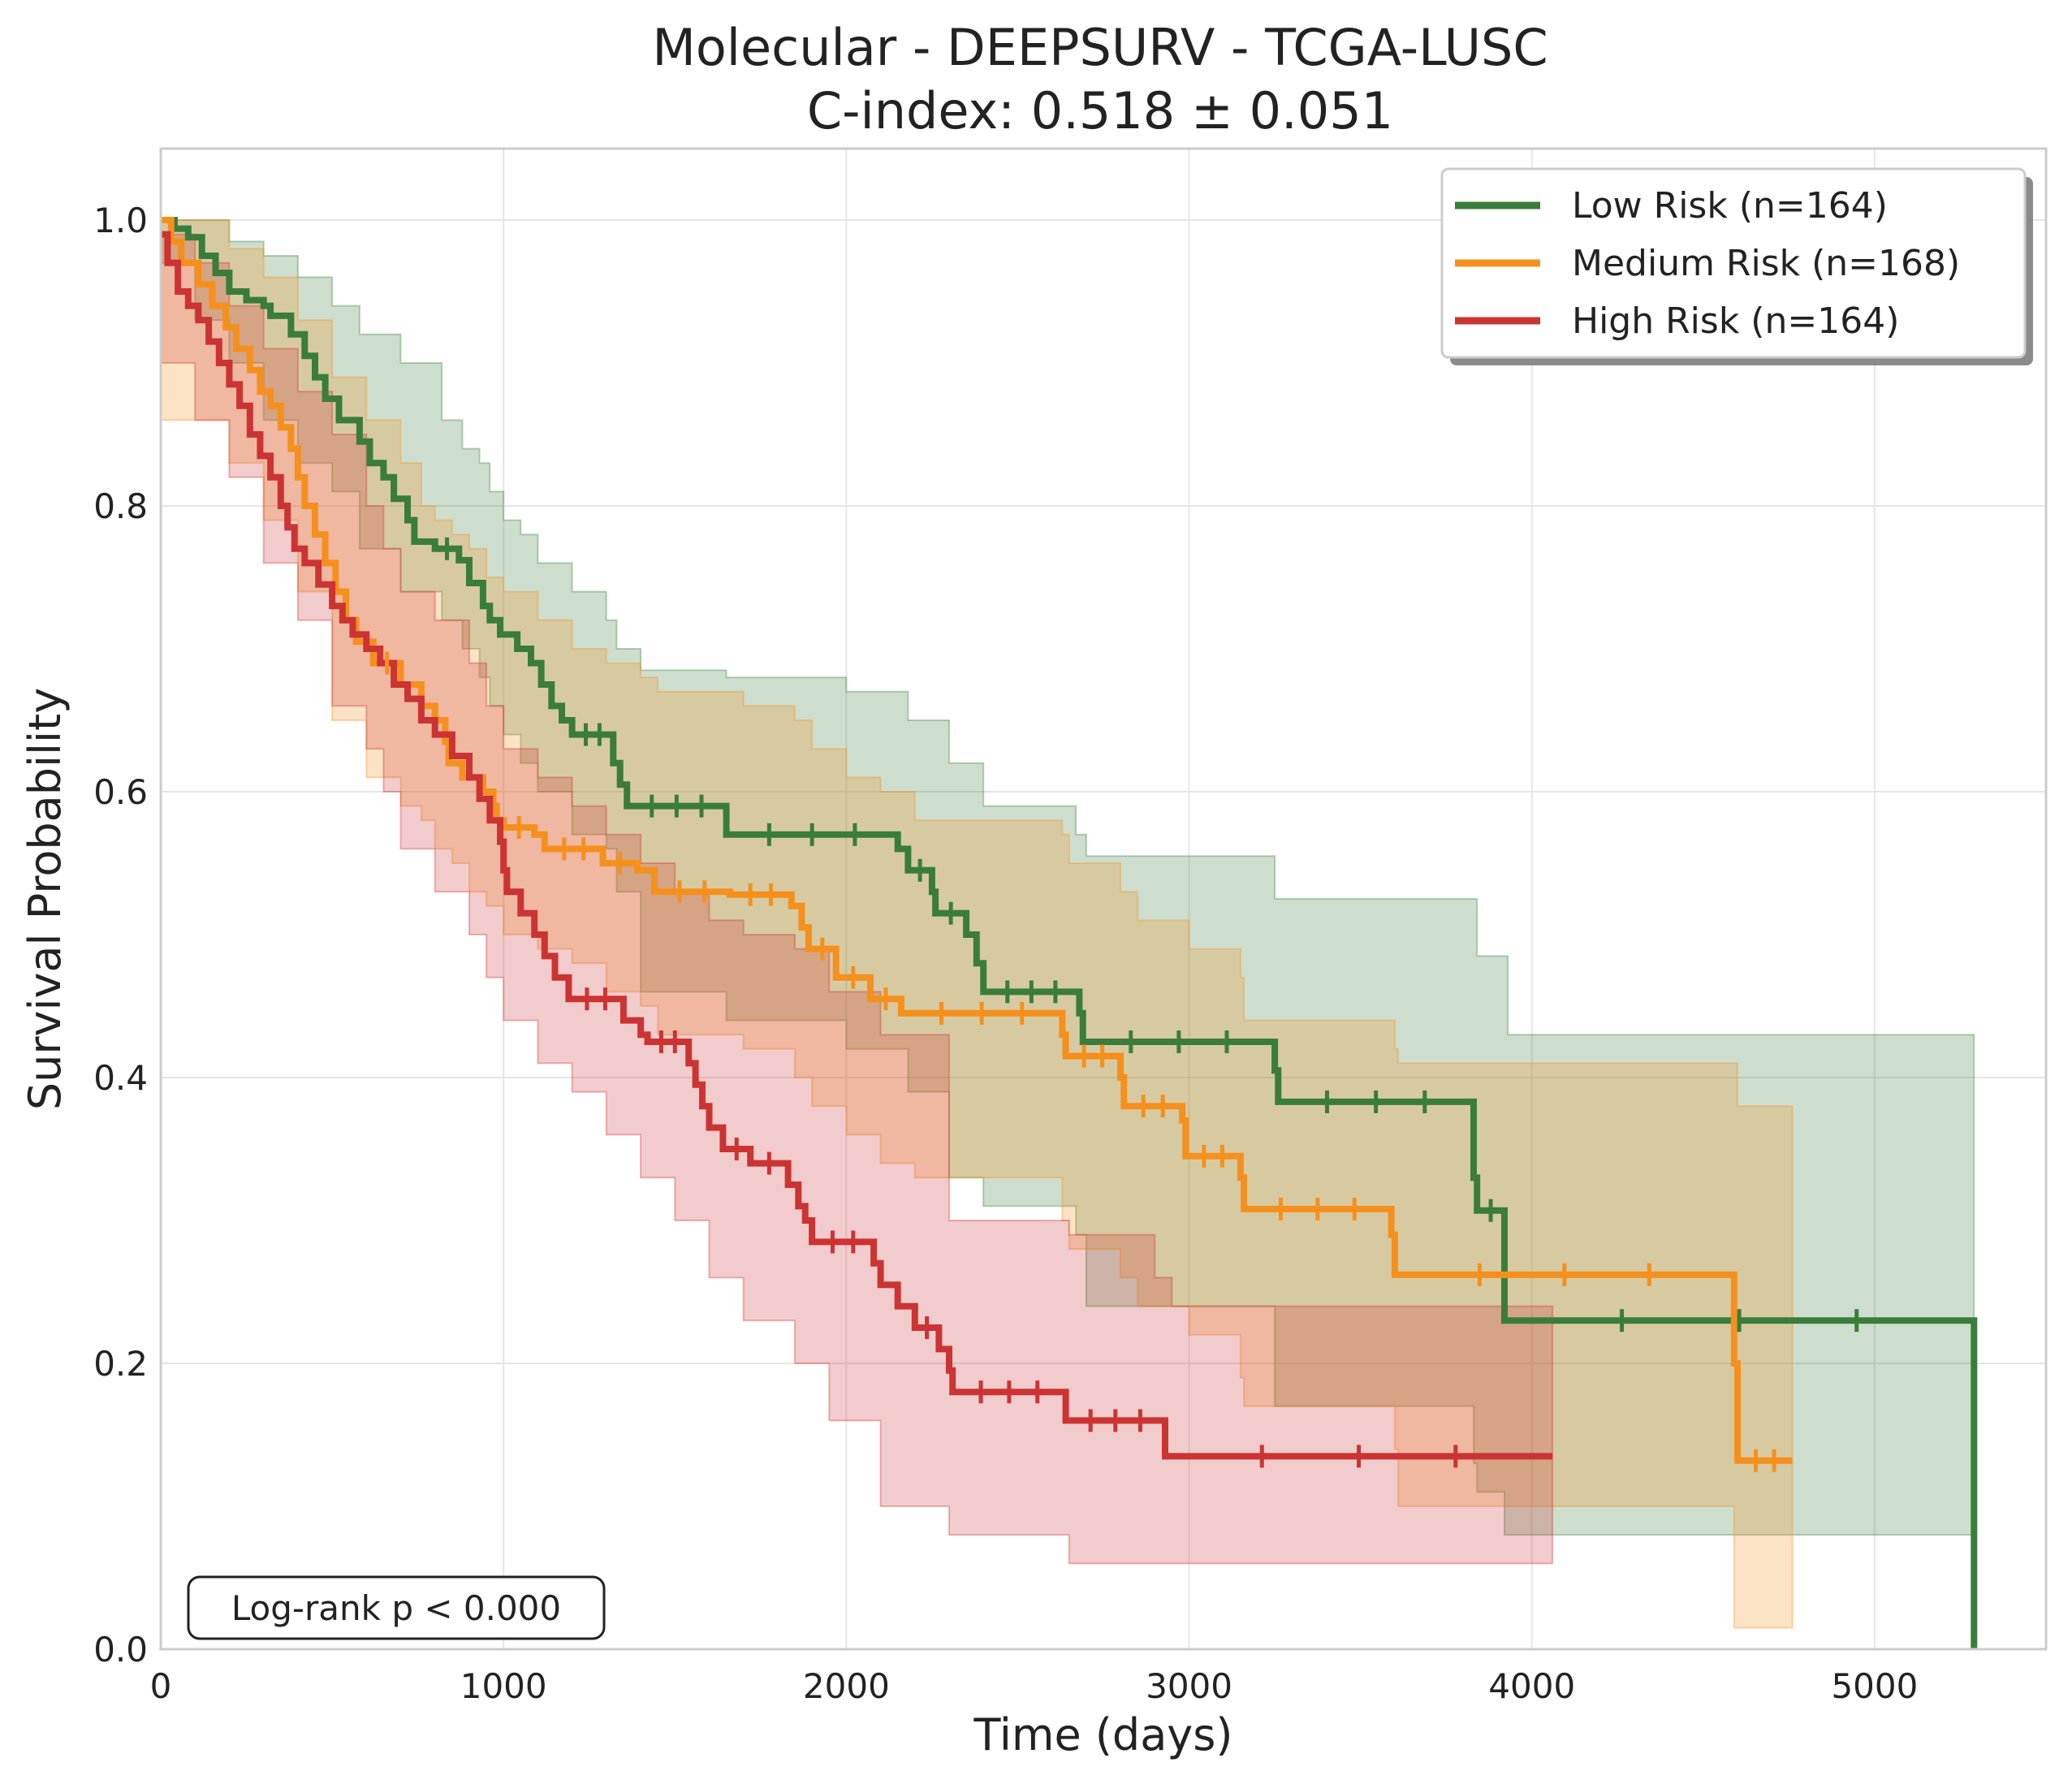 This screenshot has width=2072, height=1784. What do you see at coordinates (120, 220) in the screenshot?
I see `y-tick-label: 1.0` at bounding box center [120, 220].